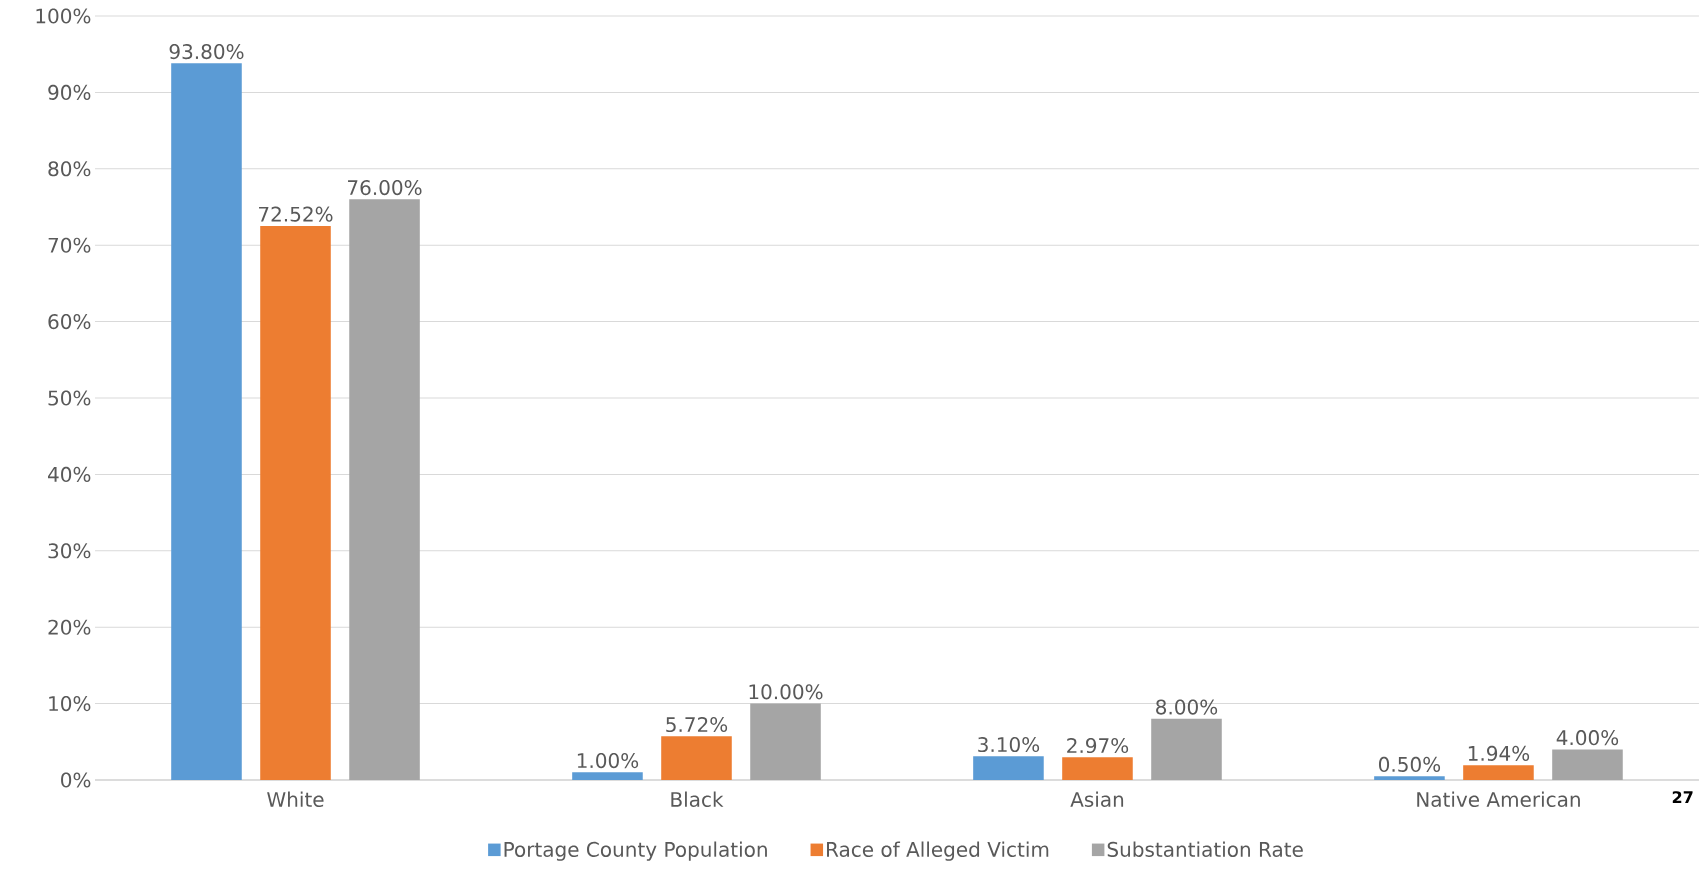 This screenshot has width=1699, height=880. I want to click on data-label: 2.97%, so click(1098, 745).